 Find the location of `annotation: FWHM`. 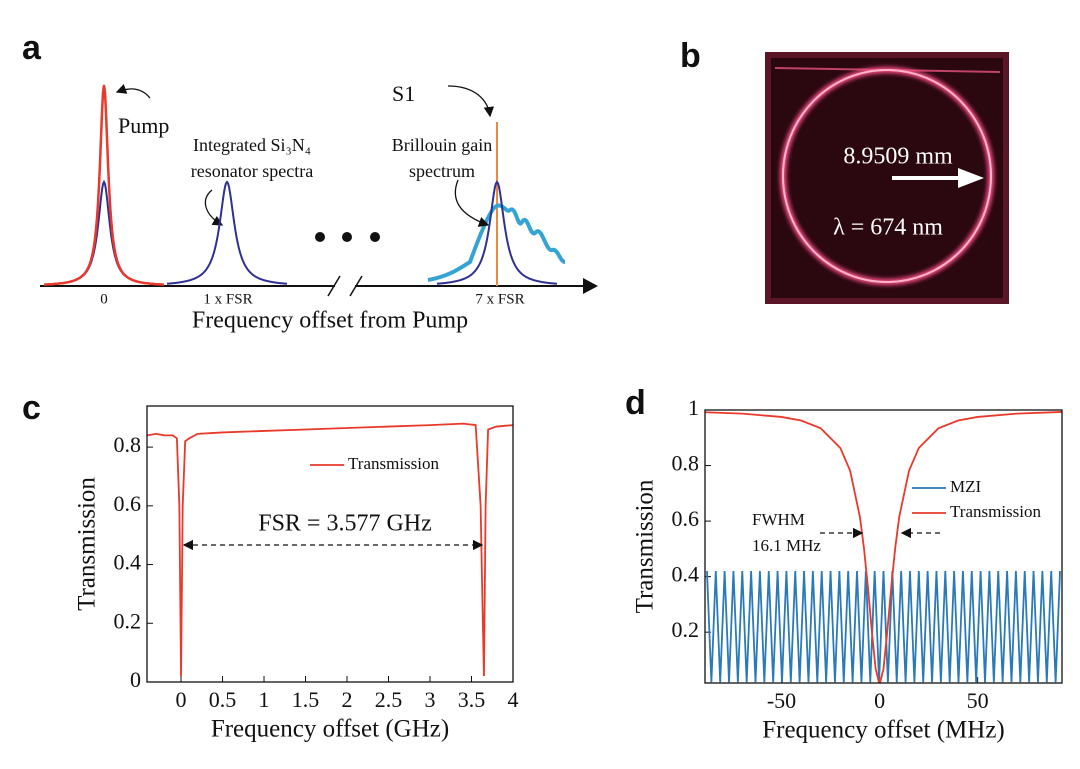

annotation: FWHM is located at coordinates (778, 519).